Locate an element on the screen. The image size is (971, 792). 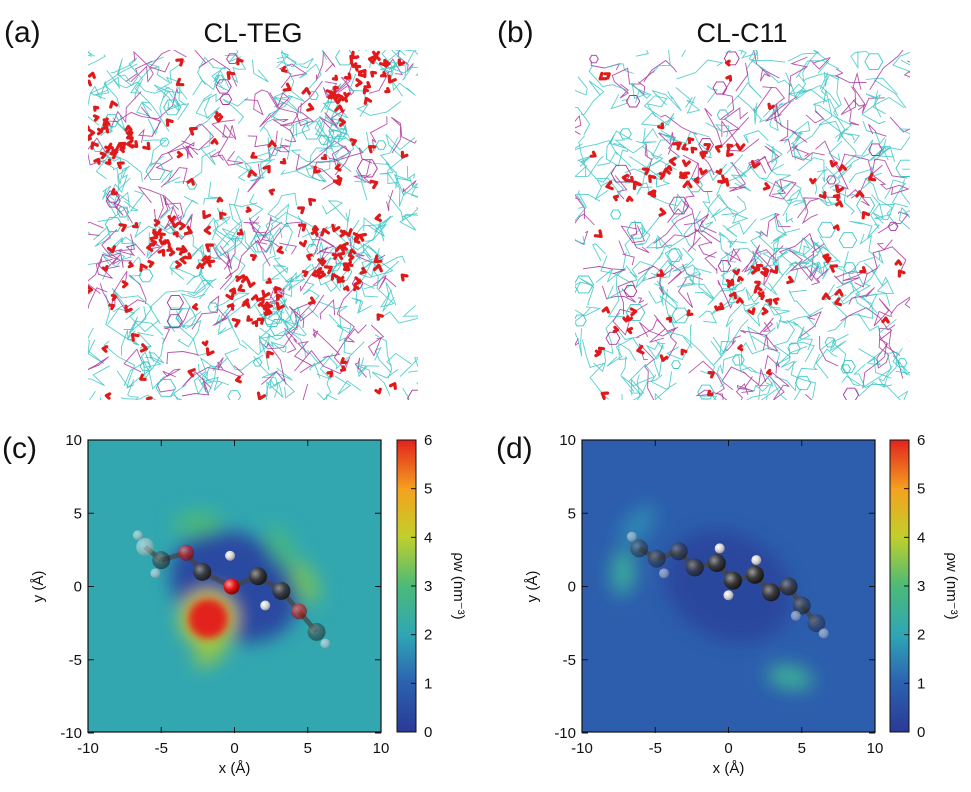
panel-letter-c: (c) is located at coordinates (19, 448).